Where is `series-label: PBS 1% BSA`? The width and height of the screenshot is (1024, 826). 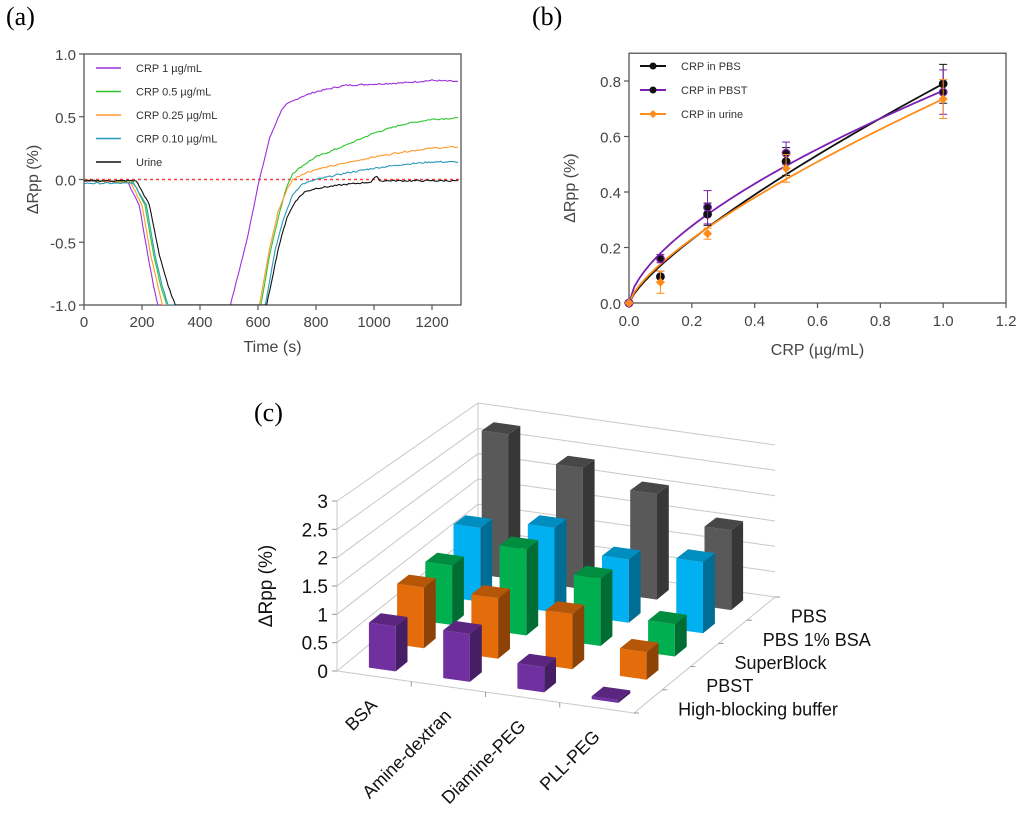
series-label: PBS 1% BSA is located at coordinates (817, 640).